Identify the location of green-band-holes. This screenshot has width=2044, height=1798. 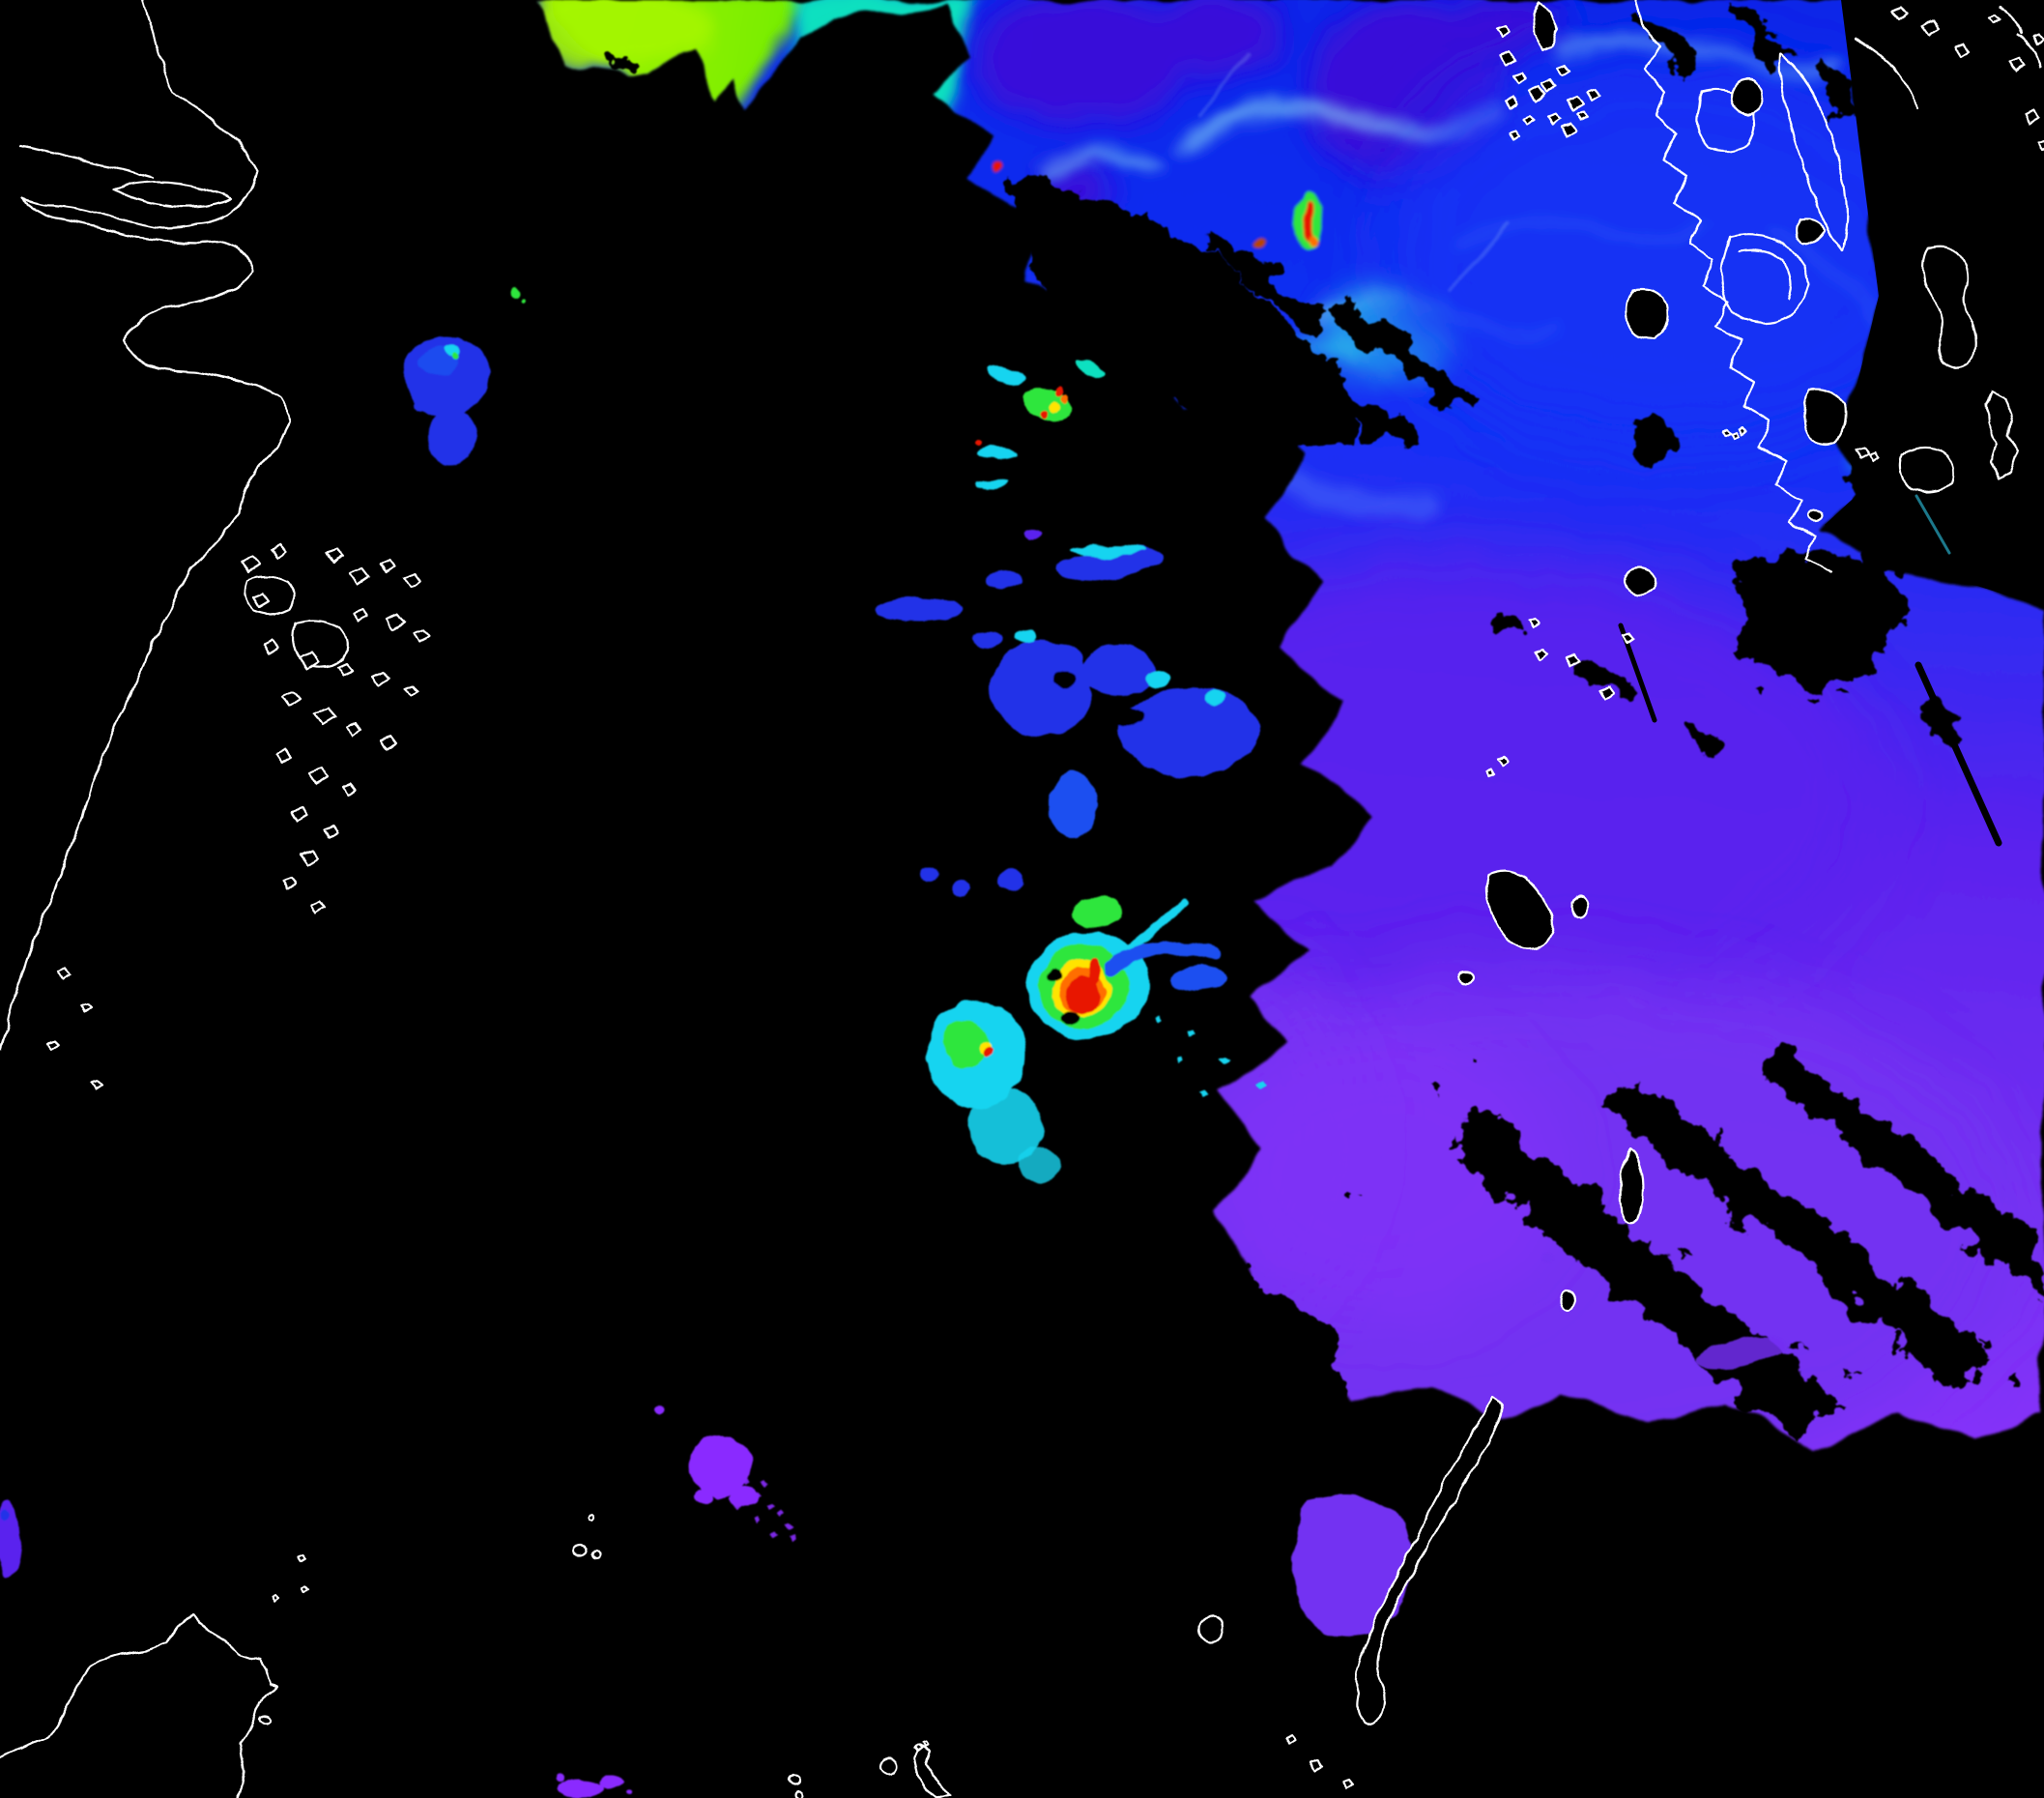
(759, 100).